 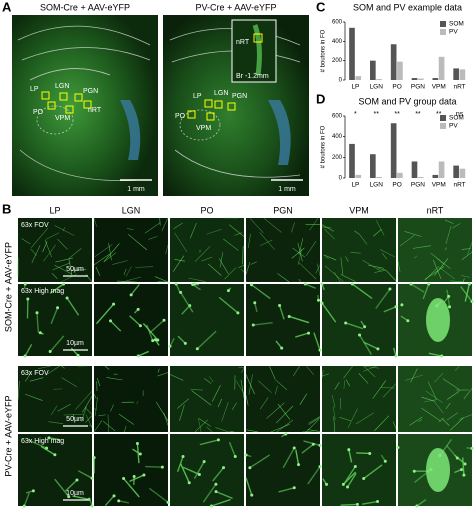 What do you see at coordinates (252, 76) in the screenshot?
I see `inset-level: Br -1.2mm` at bounding box center [252, 76].